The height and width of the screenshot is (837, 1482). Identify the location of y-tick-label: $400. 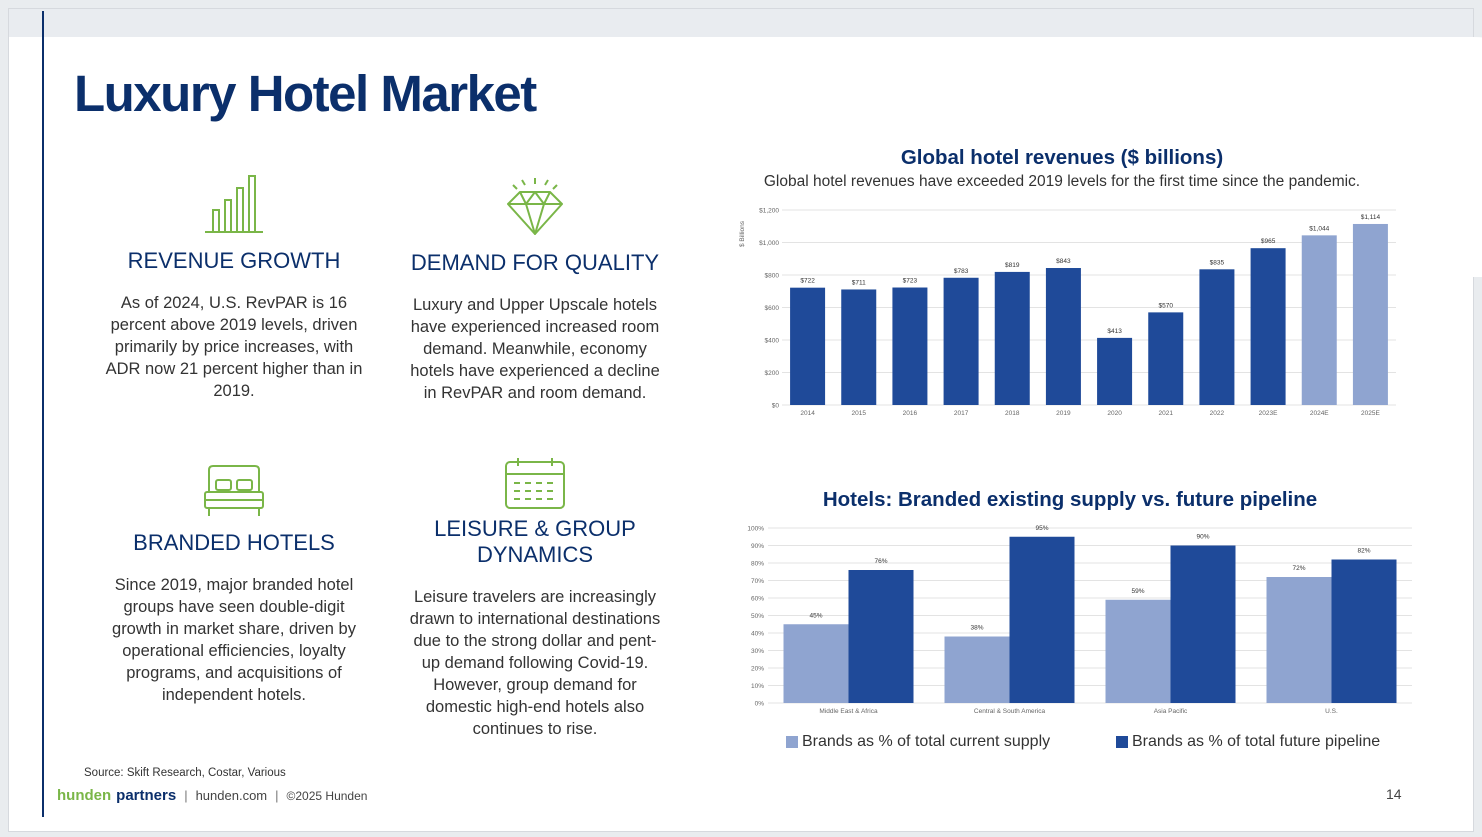
(772, 341).